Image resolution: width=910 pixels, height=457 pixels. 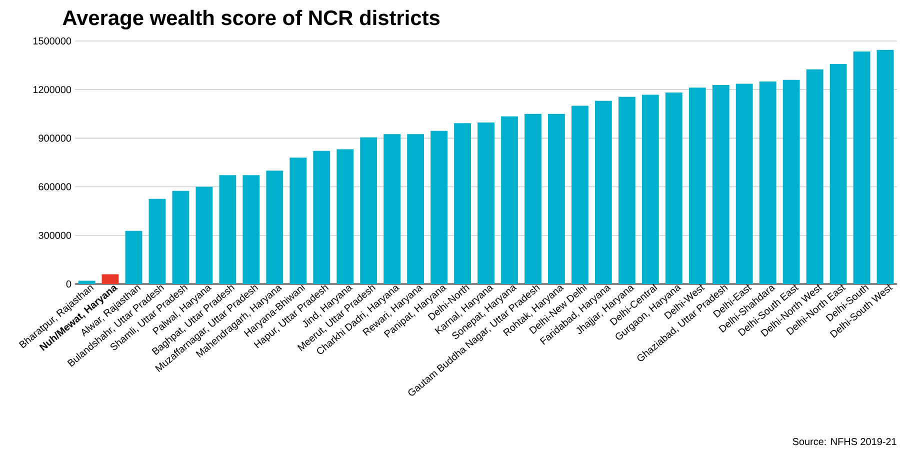 I want to click on y-tick-label: 1200000, so click(x=52, y=90).